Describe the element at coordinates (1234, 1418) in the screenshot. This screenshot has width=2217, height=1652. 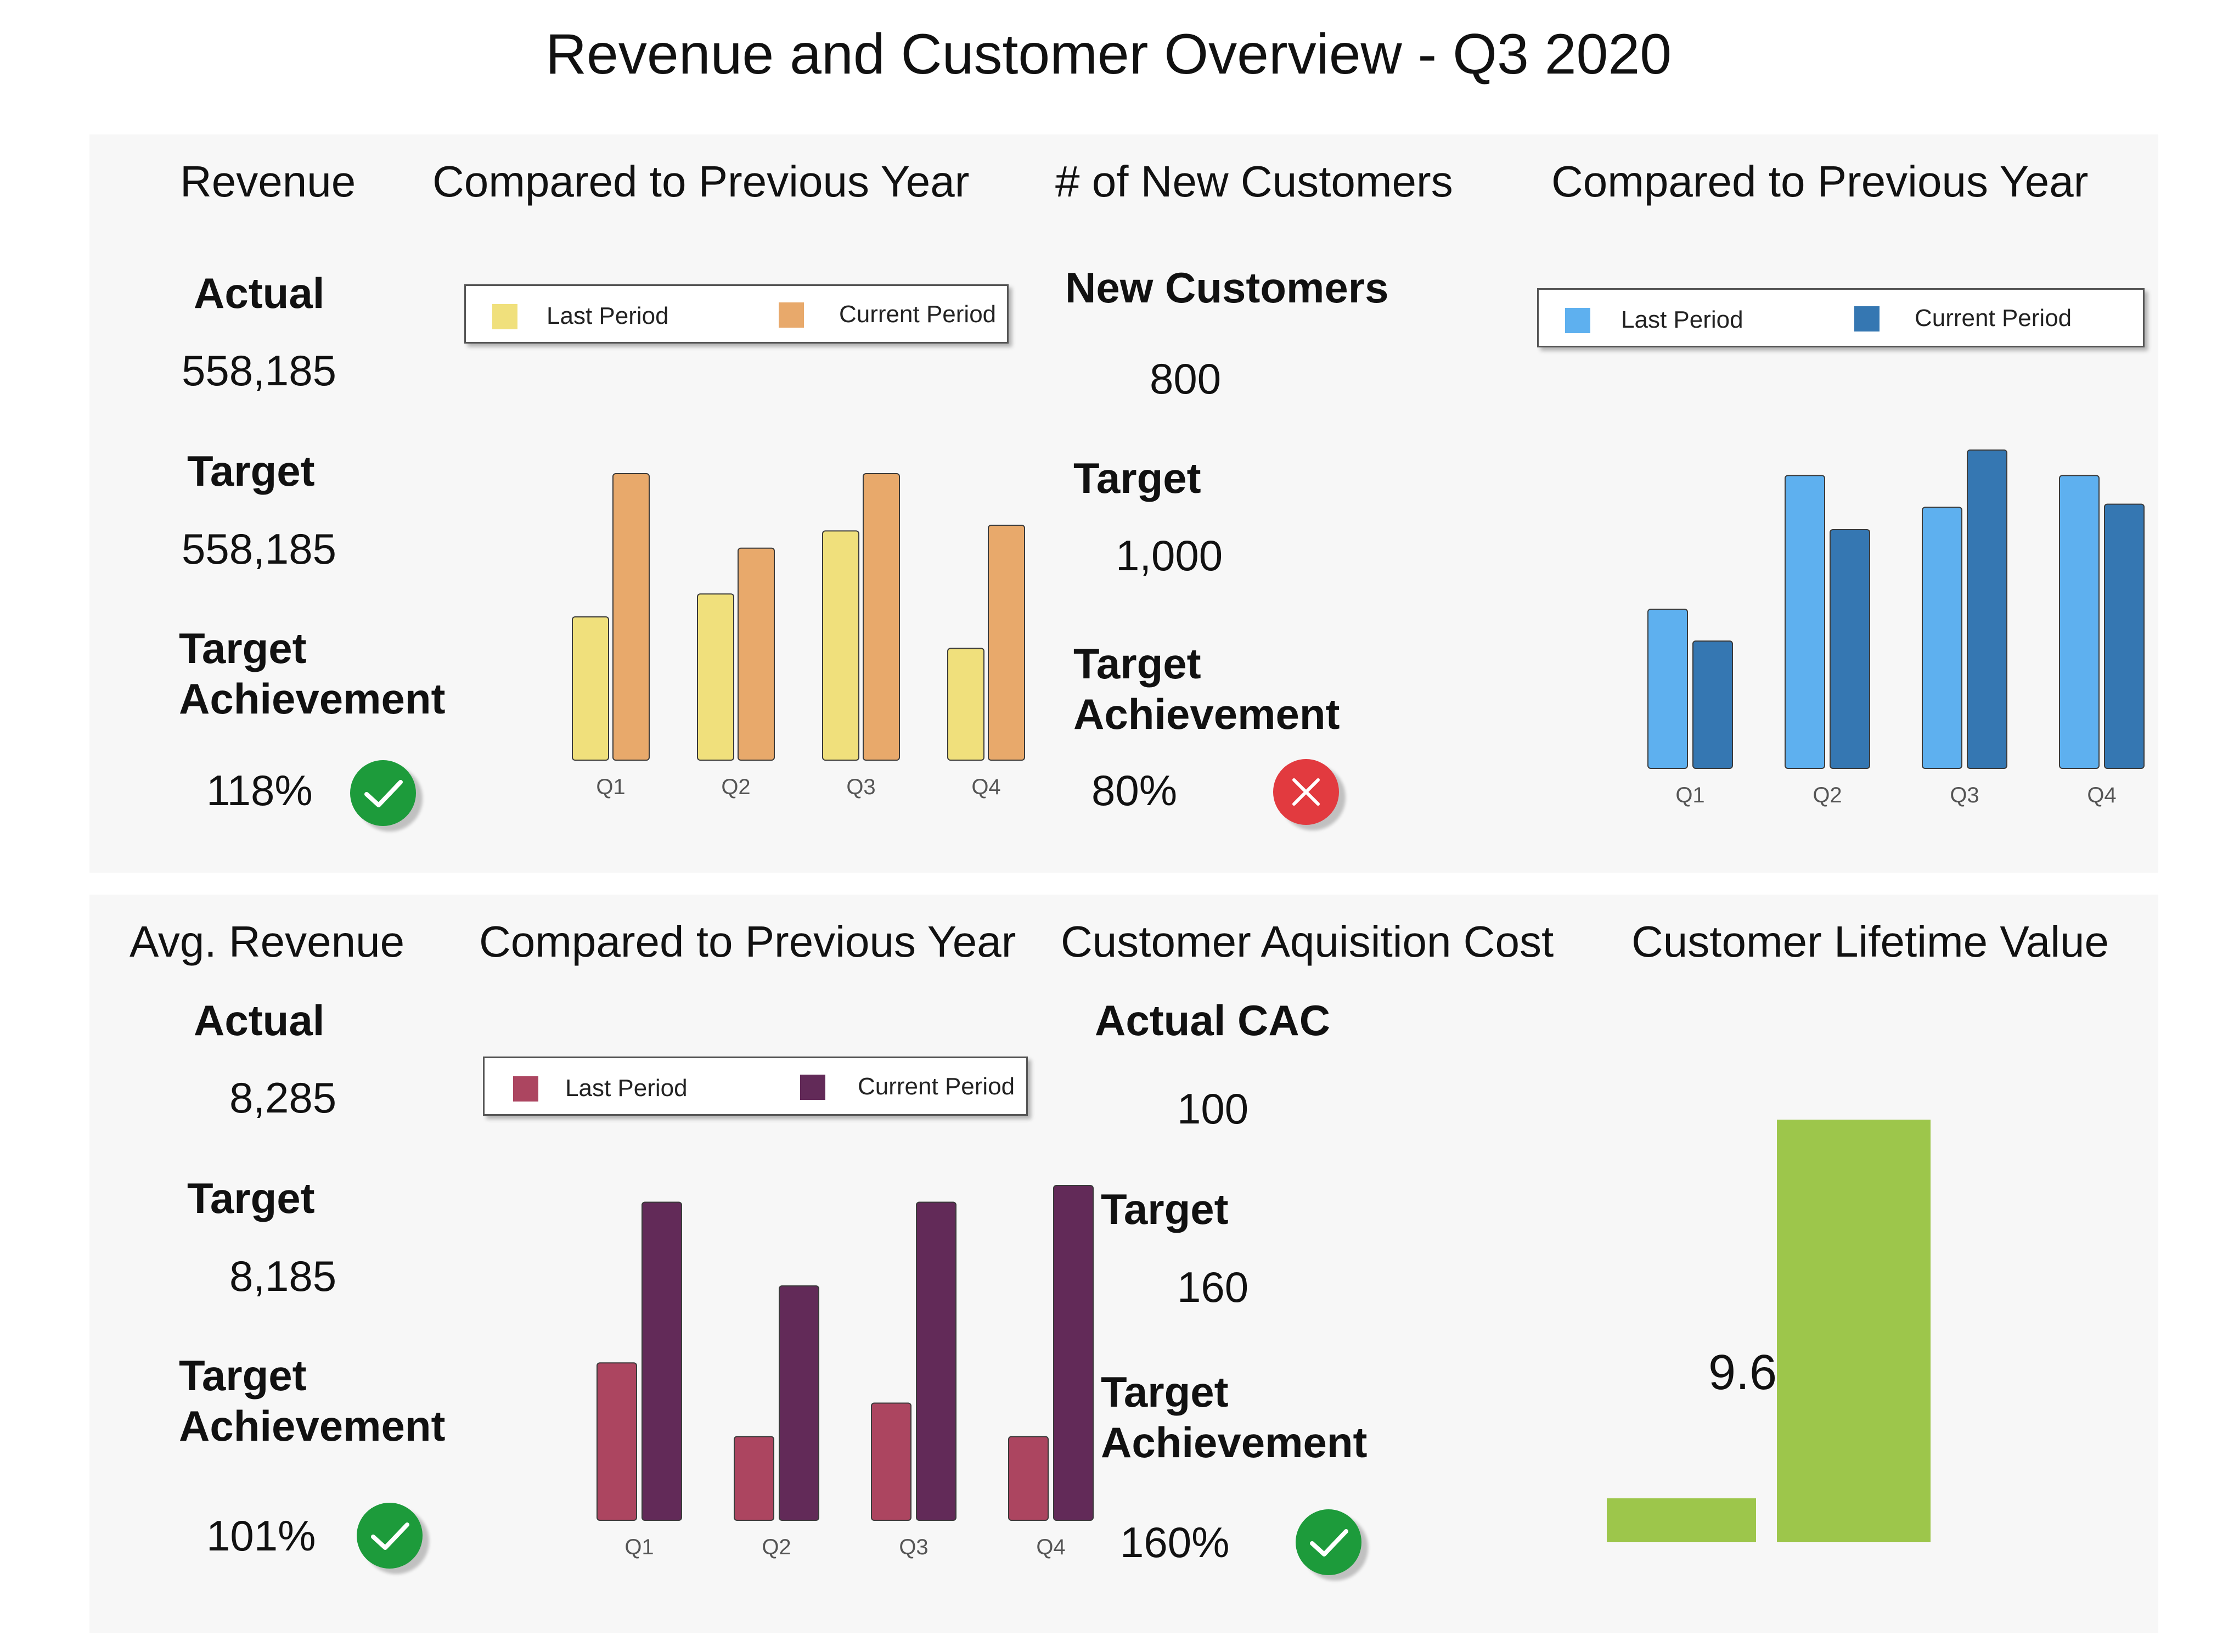
I see `cac-achievement-label: Target Achievement` at that location.